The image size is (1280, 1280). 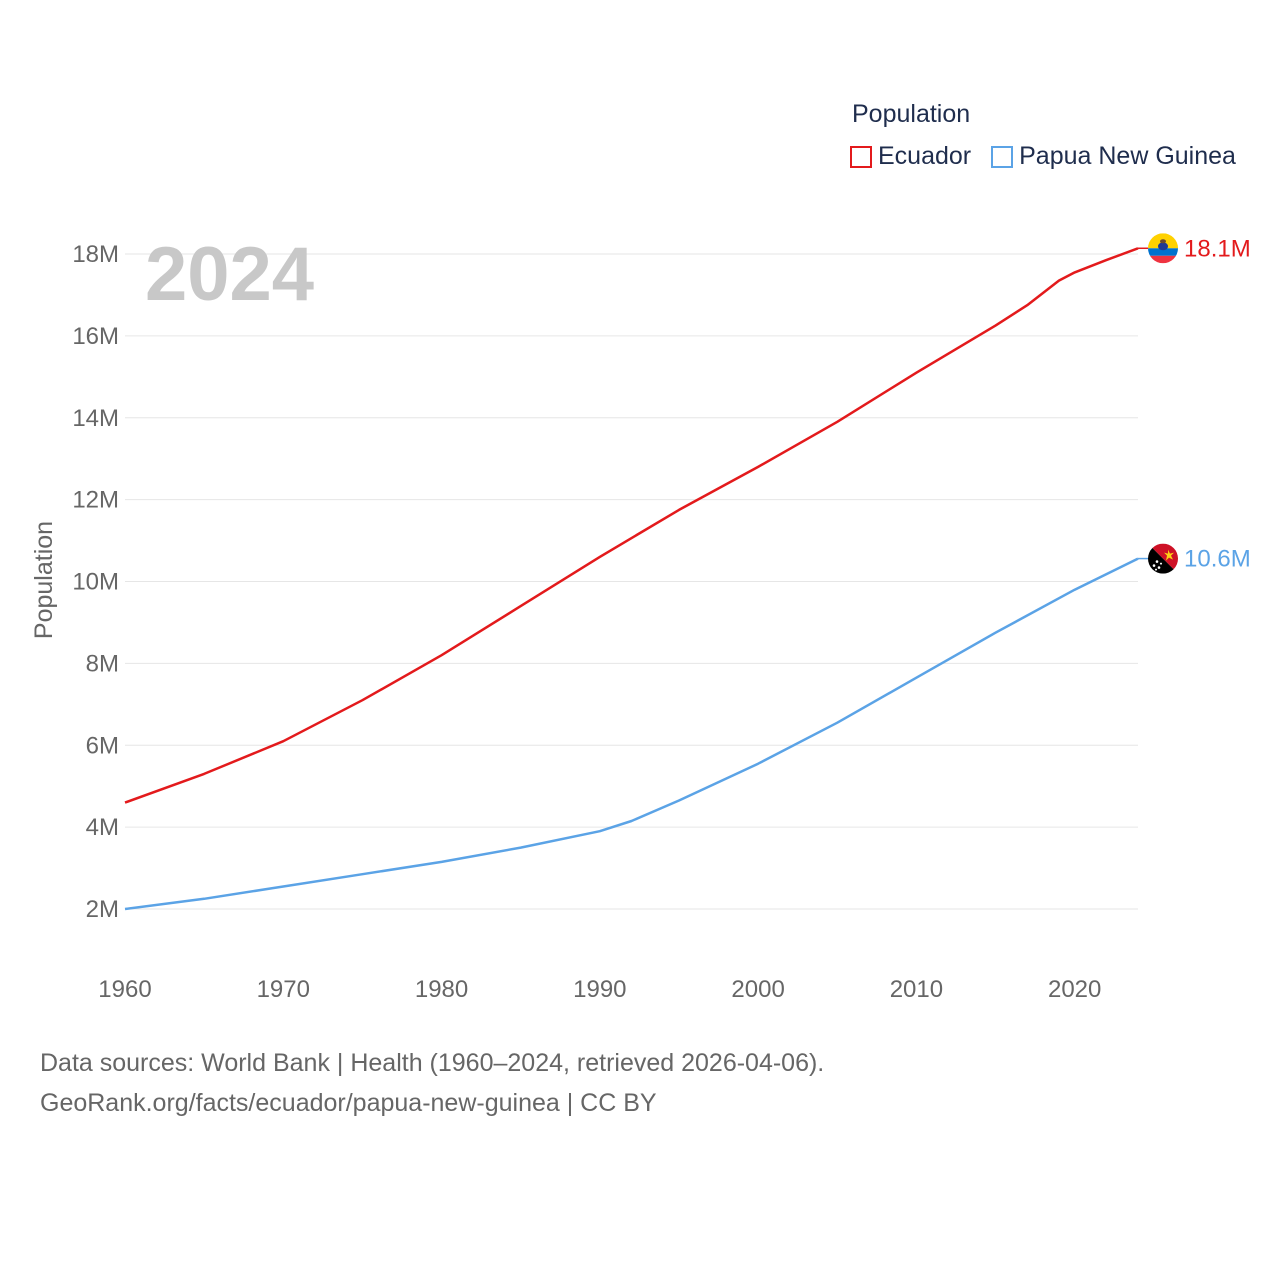 I want to click on legend-swatch-papua-new-guinea, so click(x=1002, y=156).